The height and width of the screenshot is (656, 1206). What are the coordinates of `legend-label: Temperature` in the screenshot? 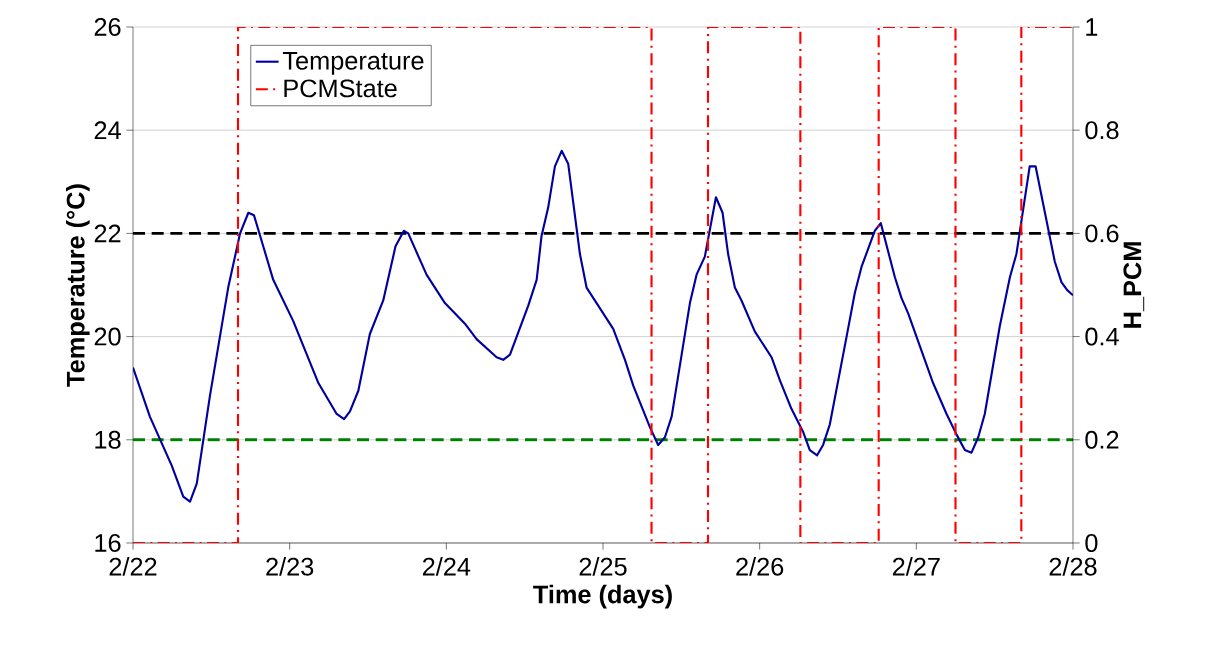 It's located at (353, 63).